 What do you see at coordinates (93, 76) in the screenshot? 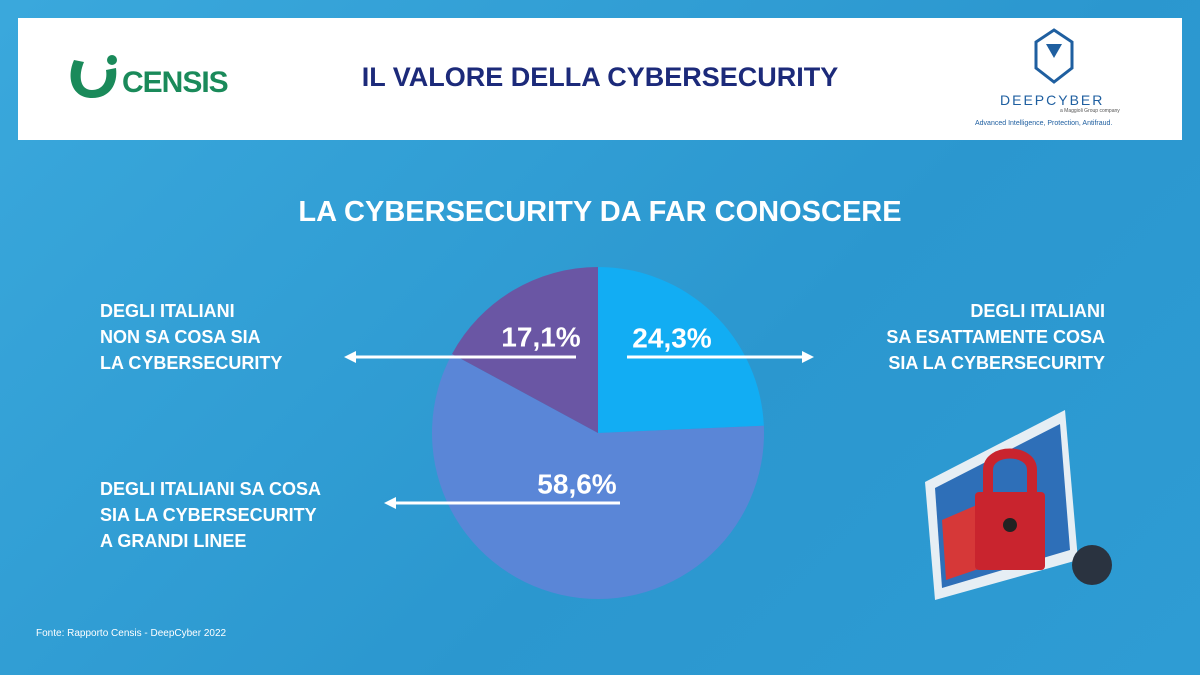
I see `censis-mark` at bounding box center [93, 76].